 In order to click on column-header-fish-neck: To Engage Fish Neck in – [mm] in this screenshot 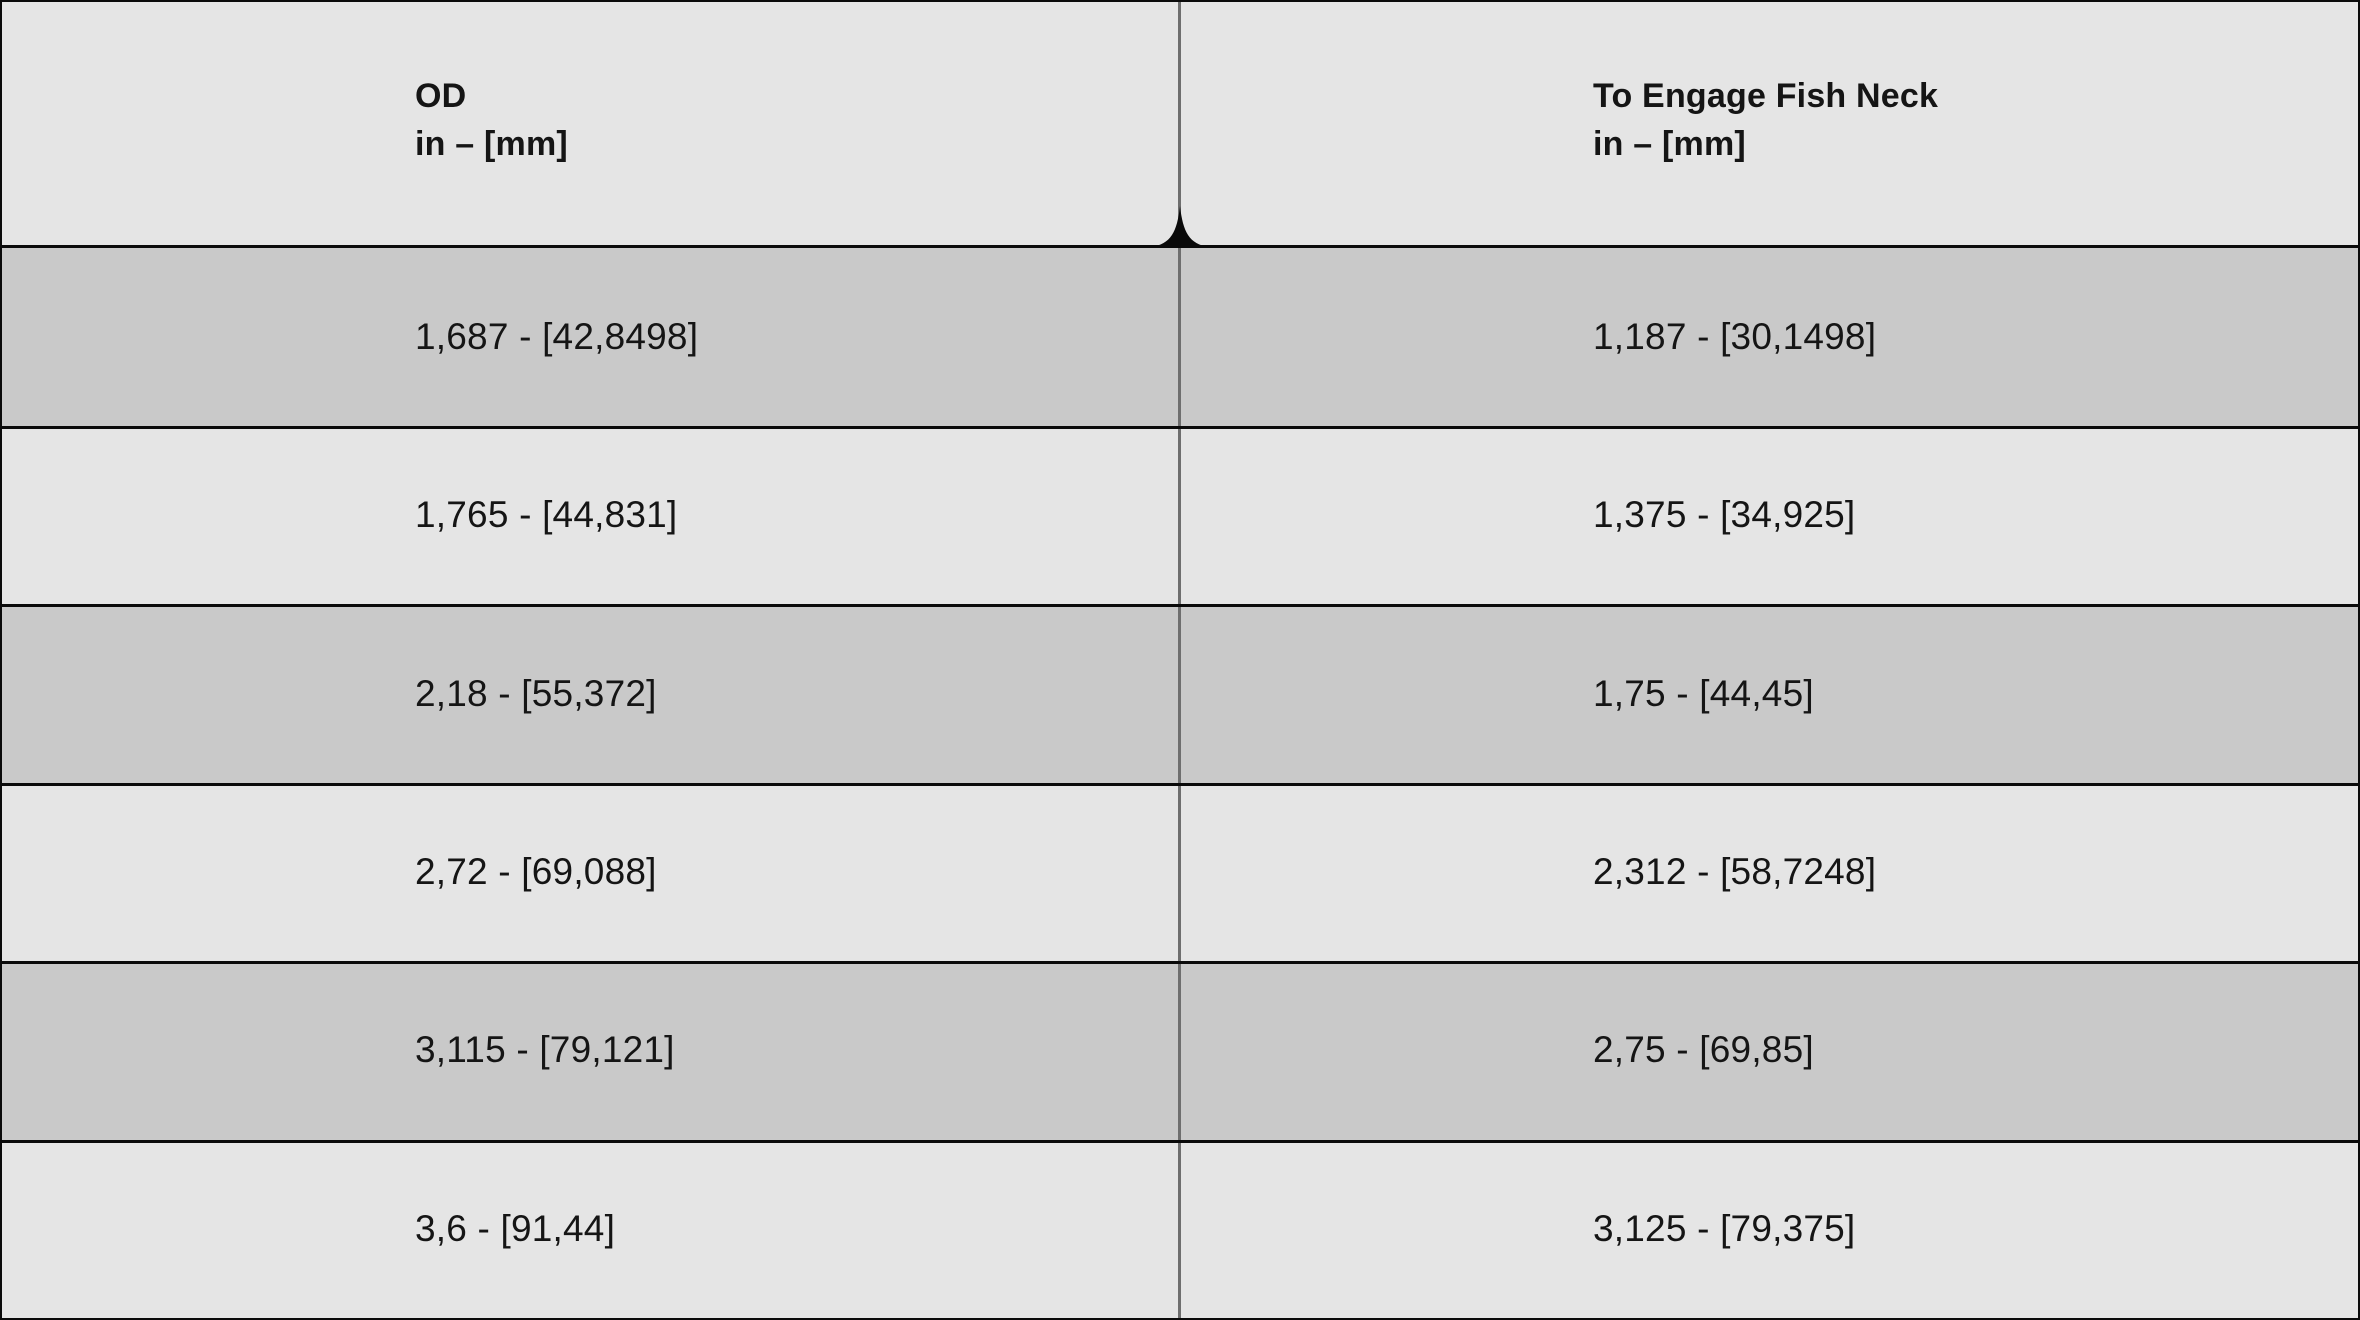, I will do `click(1769, 123)`.